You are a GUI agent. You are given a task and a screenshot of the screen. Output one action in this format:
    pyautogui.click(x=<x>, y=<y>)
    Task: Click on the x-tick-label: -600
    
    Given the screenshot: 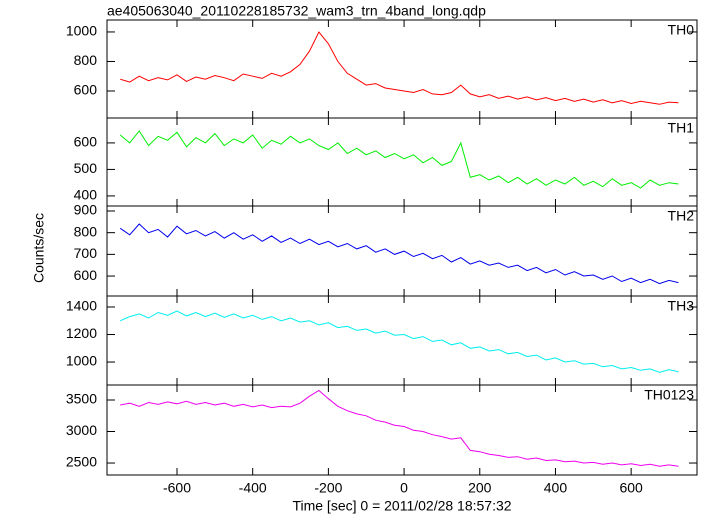 What is the action you would take?
    pyautogui.click(x=177, y=488)
    